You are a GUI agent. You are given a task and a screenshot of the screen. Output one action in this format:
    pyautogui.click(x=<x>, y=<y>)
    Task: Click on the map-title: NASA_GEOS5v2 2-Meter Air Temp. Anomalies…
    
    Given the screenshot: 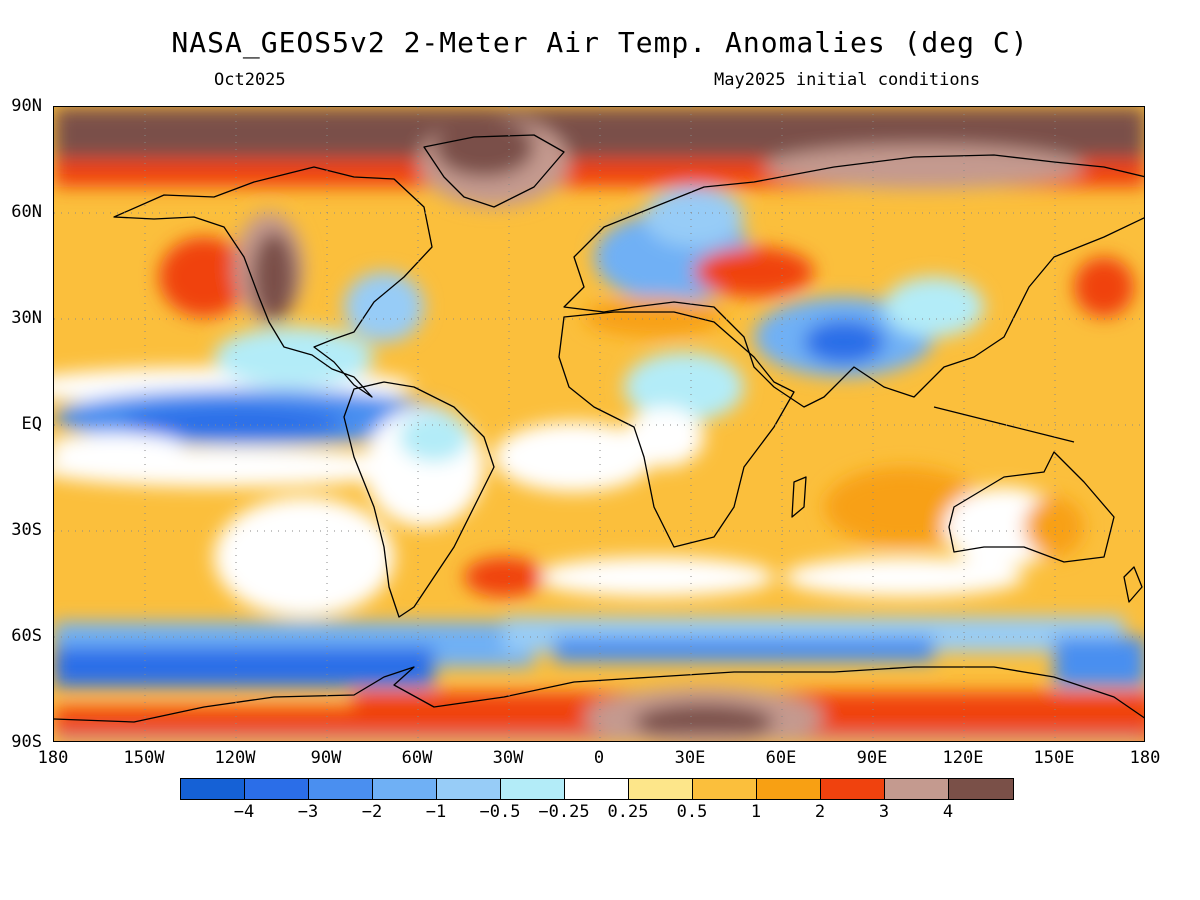 What is the action you would take?
    pyautogui.click(x=600, y=42)
    